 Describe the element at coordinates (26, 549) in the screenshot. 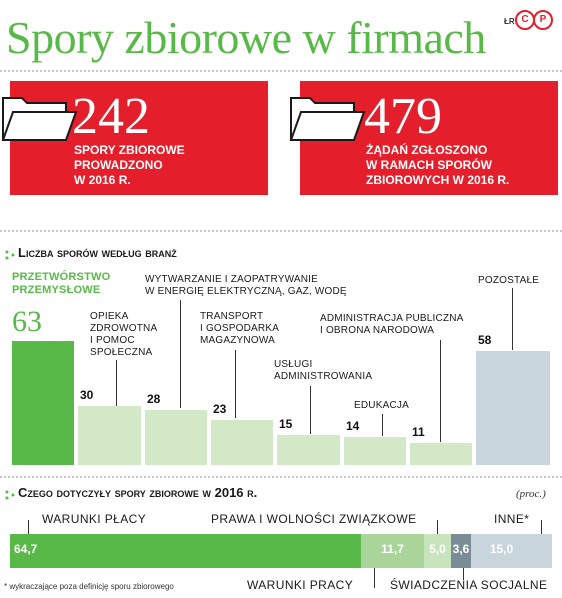

I see `data-label: 64,7` at that location.